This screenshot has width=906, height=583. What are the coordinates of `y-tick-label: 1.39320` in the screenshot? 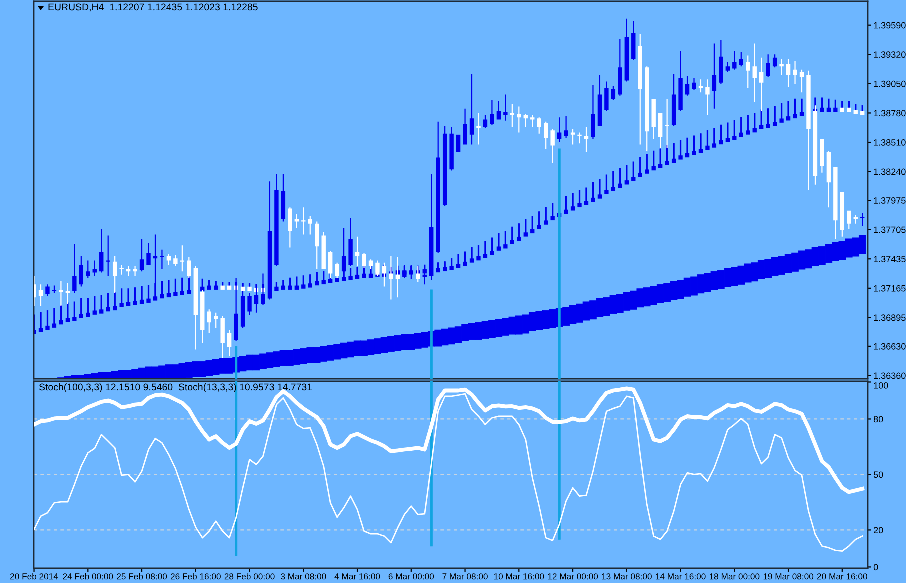 It's located at (890, 55).